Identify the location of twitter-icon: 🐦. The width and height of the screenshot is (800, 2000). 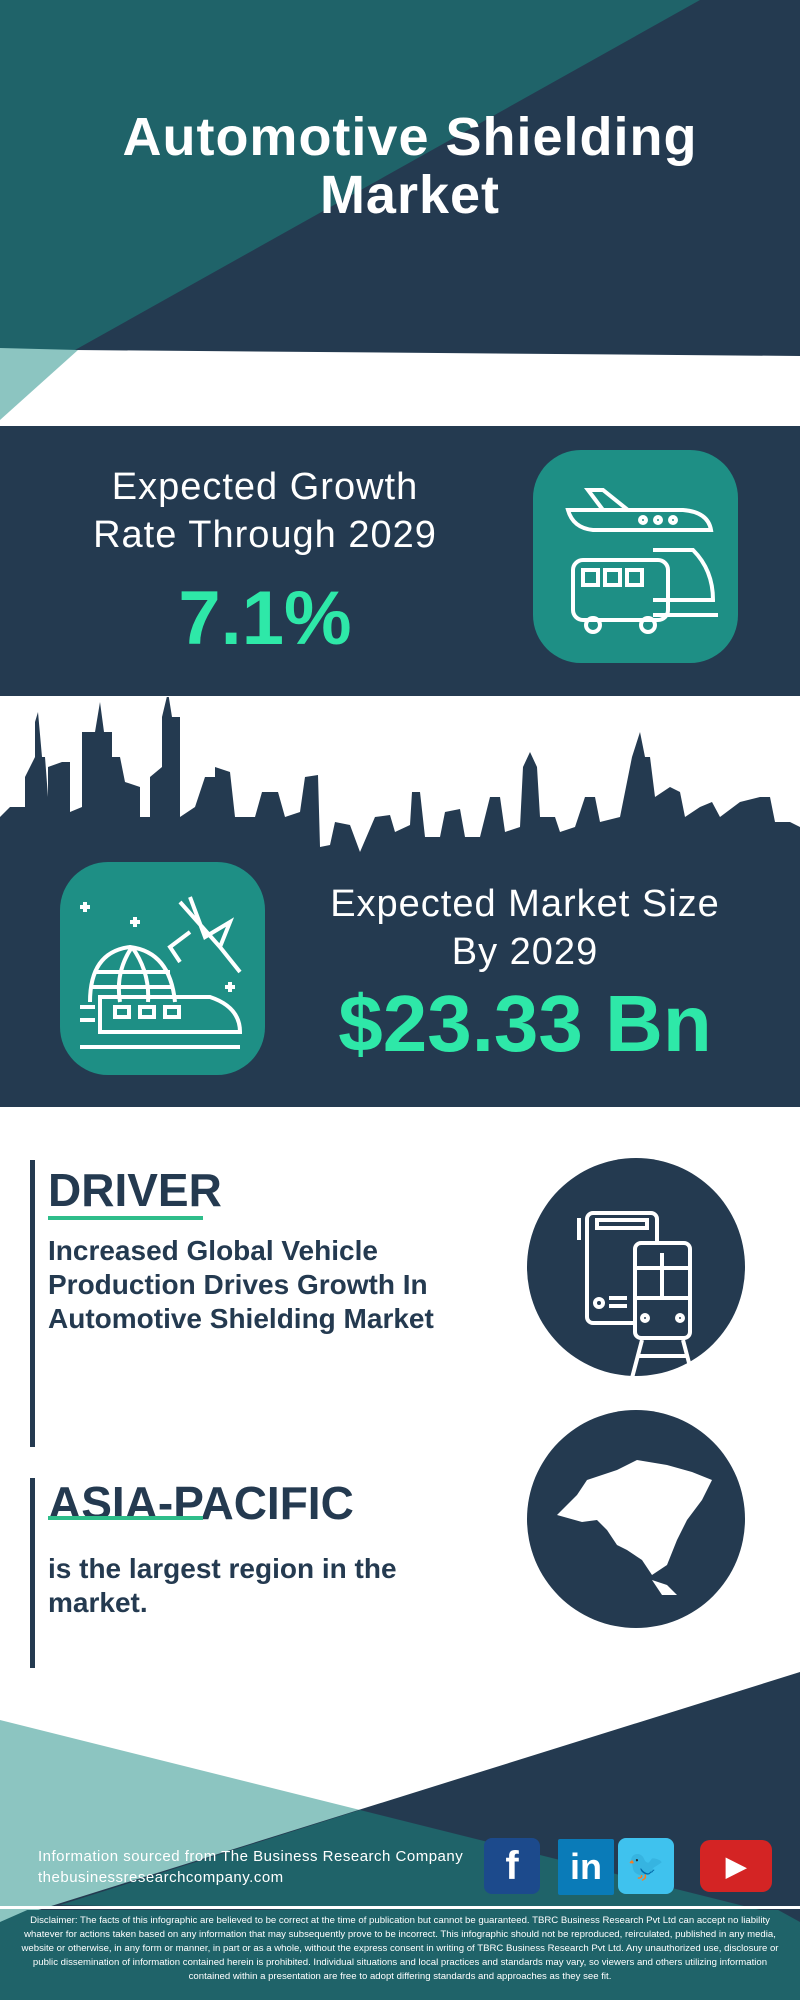
(646, 1866).